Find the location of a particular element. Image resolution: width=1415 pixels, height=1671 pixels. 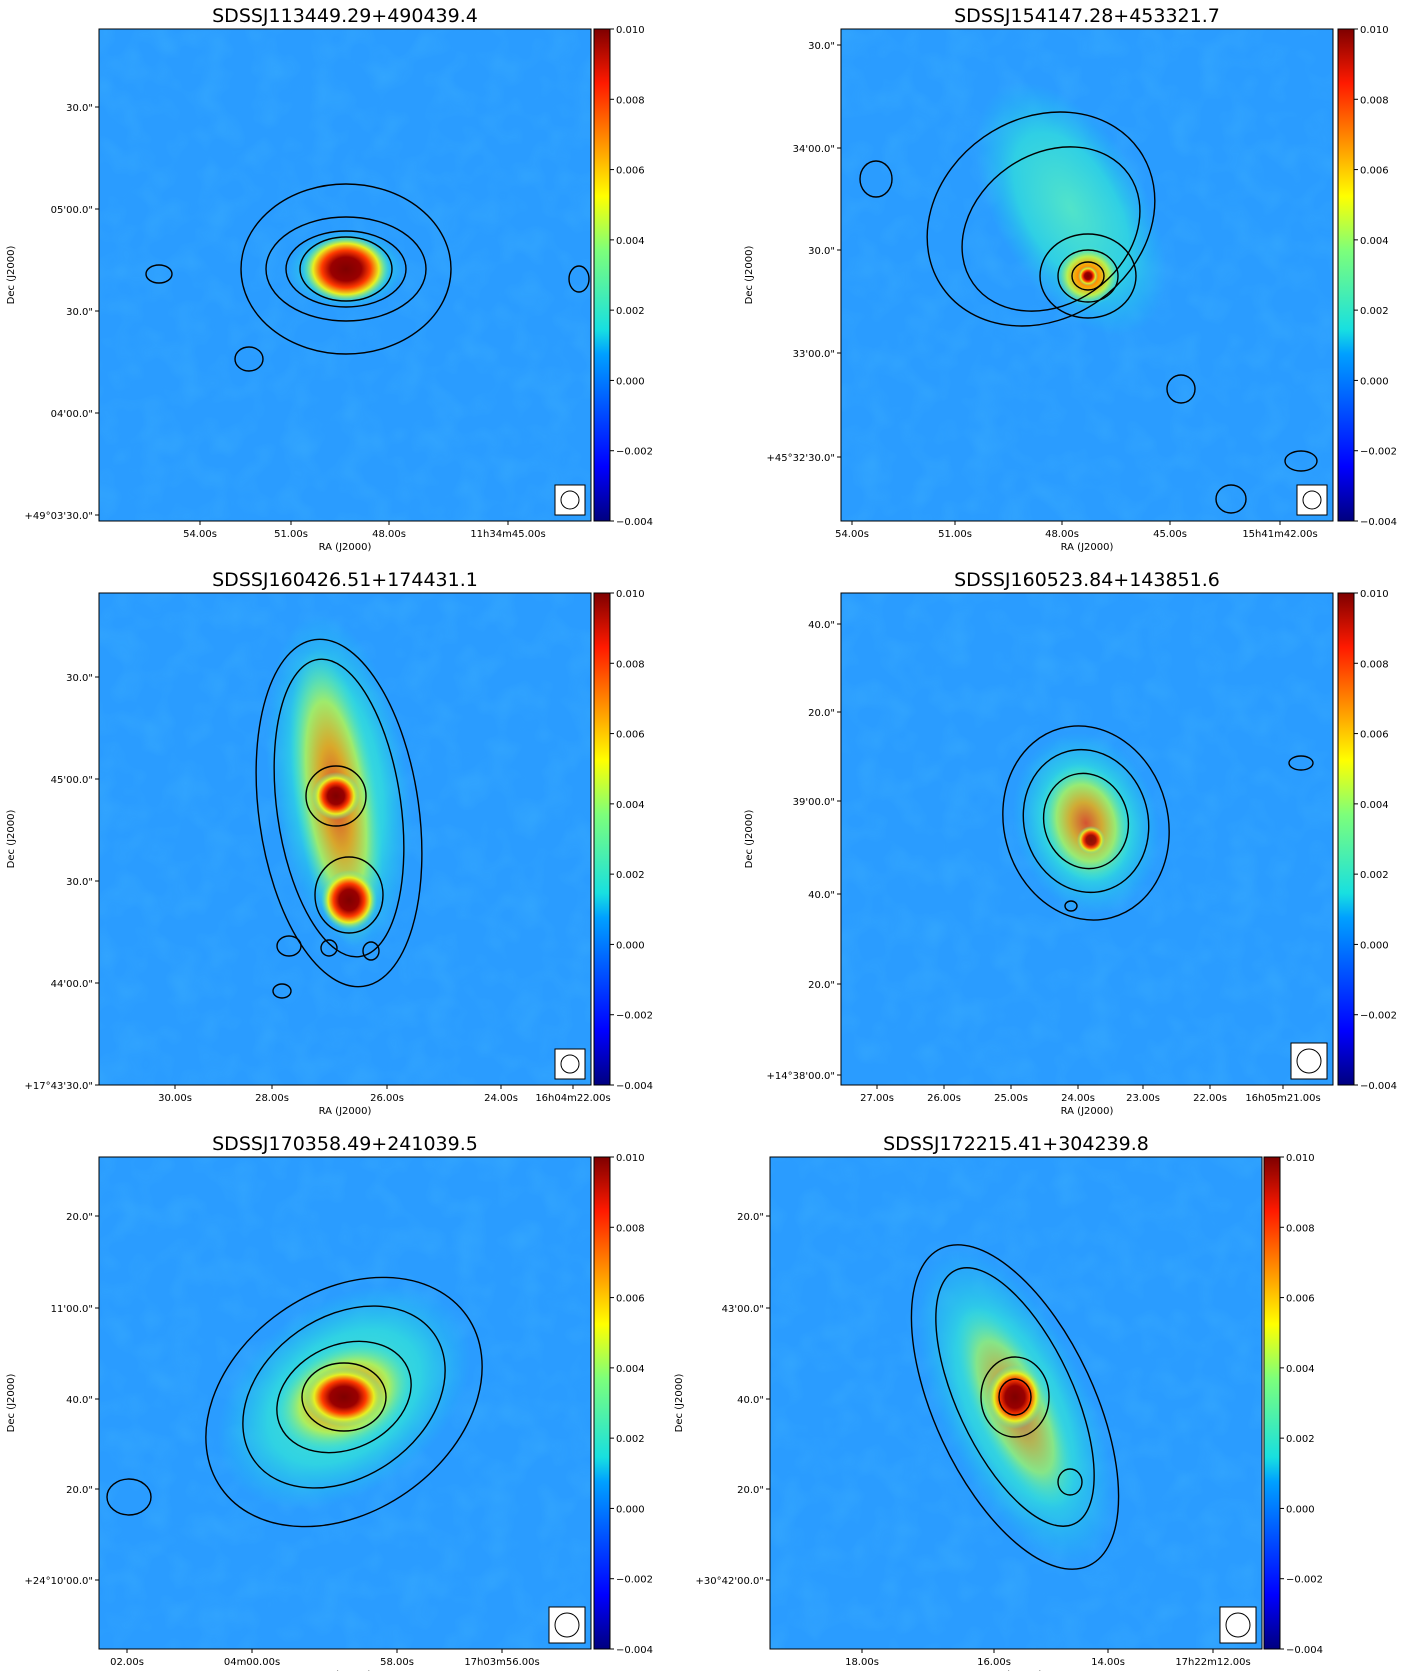

x-tick-label: 16h04m22.00s is located at coordinates (572, 1098).